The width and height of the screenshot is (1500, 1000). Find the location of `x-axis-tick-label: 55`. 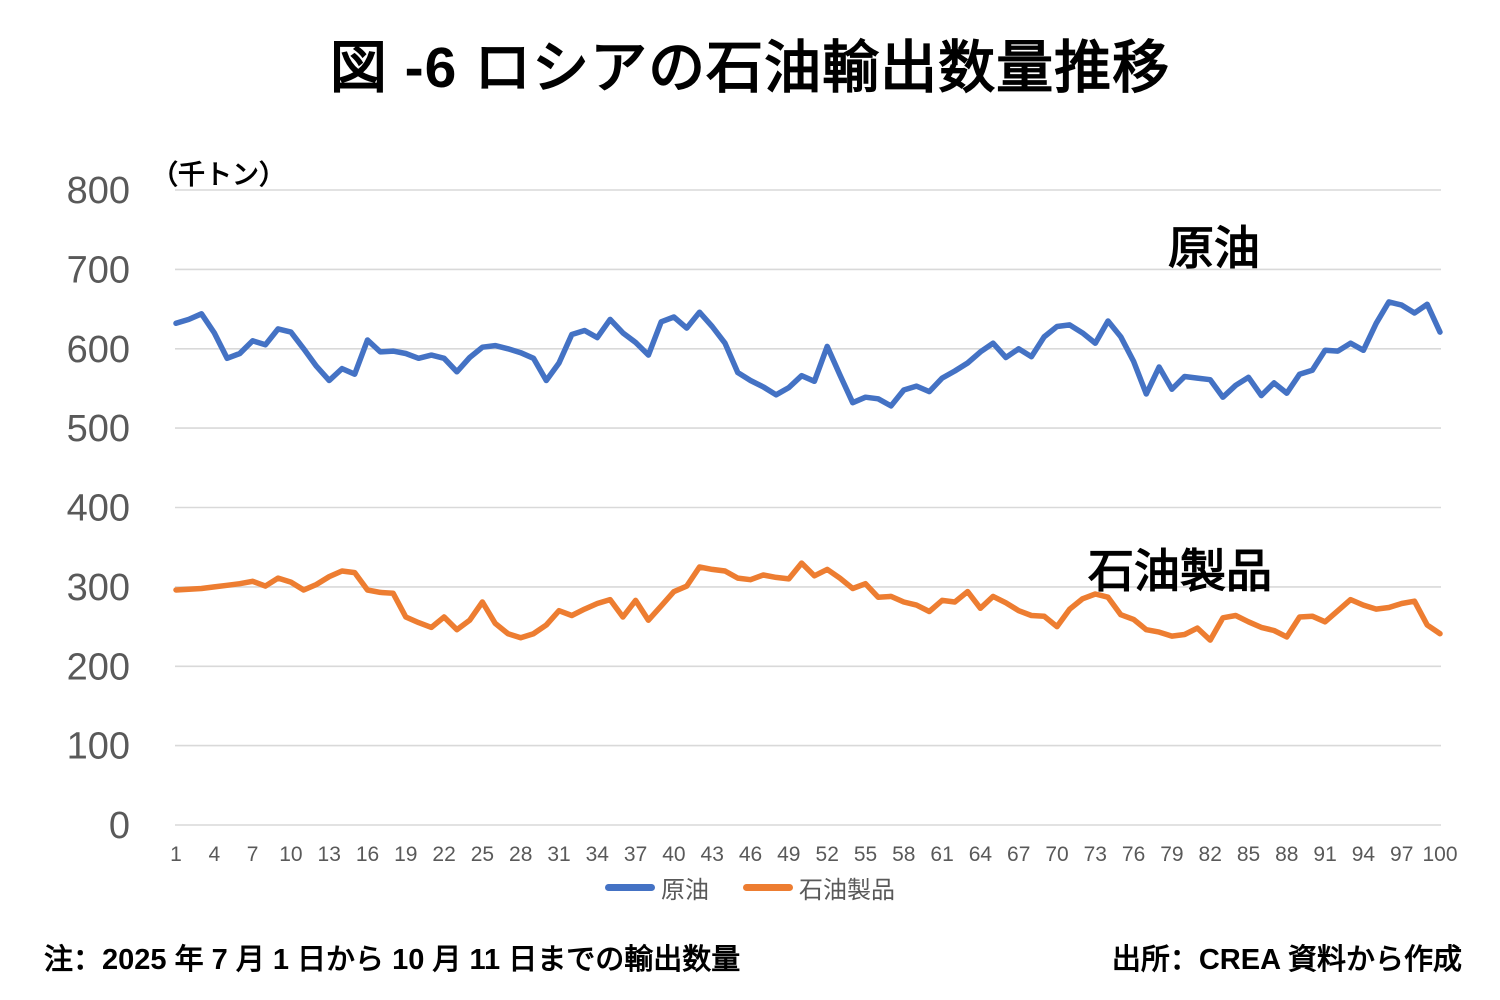

x-axis-tick-label: 55 is located at coordinates (865, 854).